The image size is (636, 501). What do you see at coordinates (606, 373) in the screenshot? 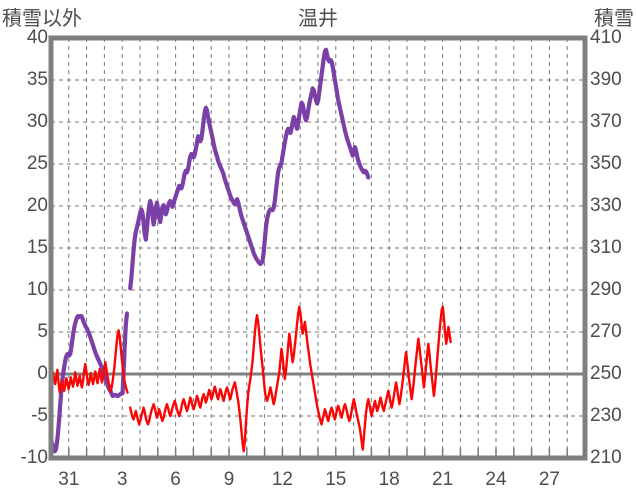
I see `y-axis-right-tick-label: 250` at bounding box center [606, 373].